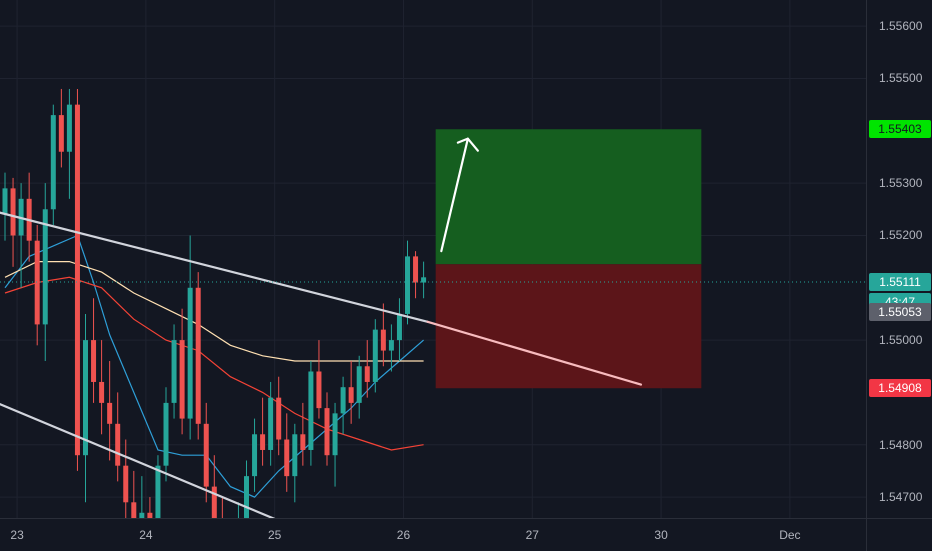 Image resolution: width=932 pixels, height=551 pixels. Describe the element at coordinates (900, 129) in the screenshot. I see `price-tag: 1.55403` at that location.